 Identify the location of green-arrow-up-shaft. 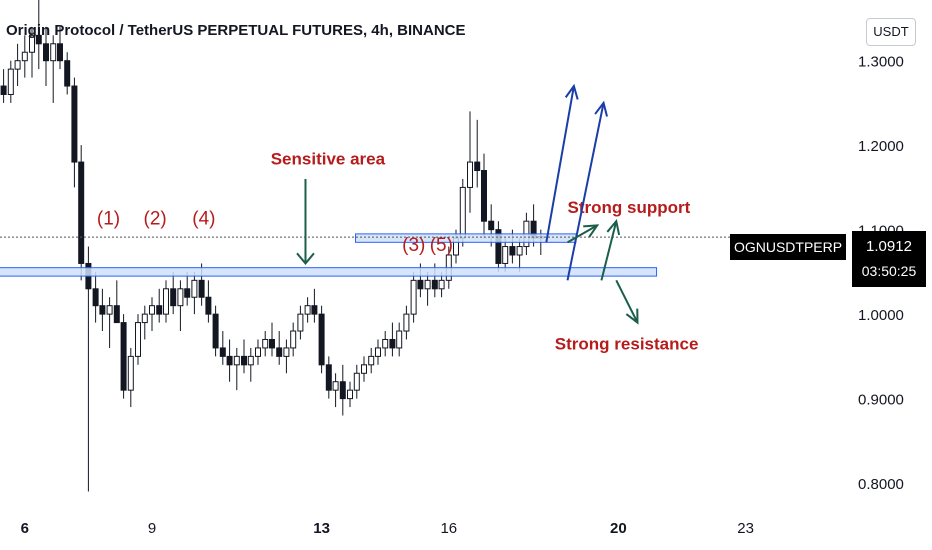
(609, 250).